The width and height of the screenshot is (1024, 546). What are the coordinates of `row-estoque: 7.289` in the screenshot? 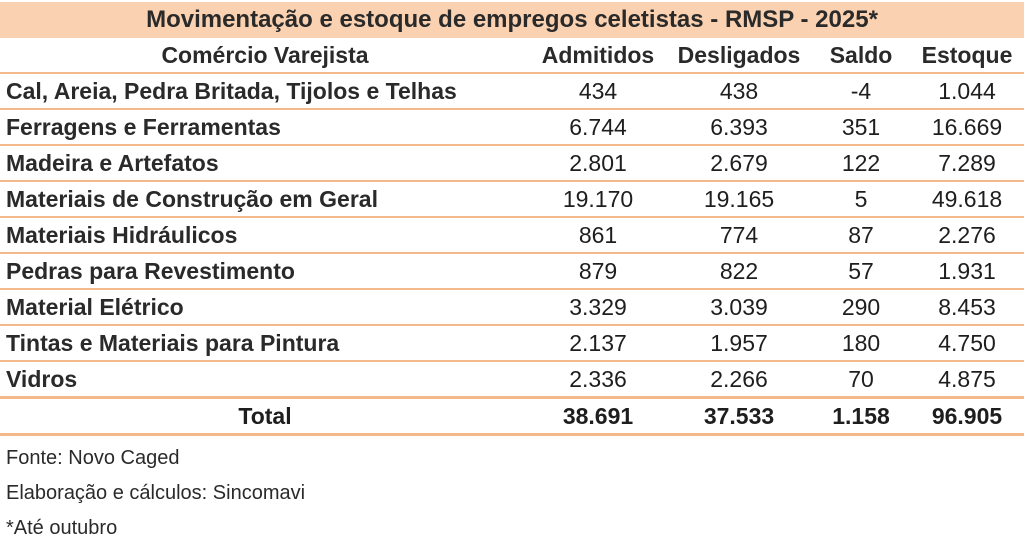 It's located at (967, 163).